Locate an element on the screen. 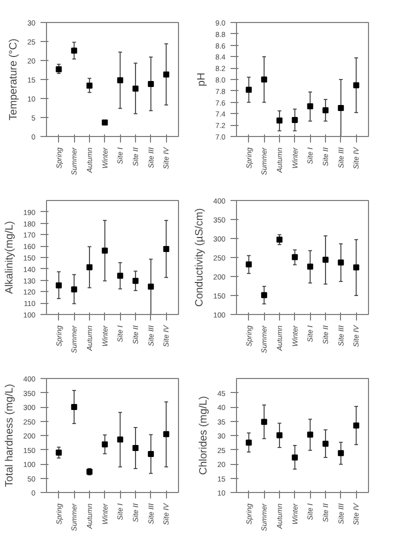 Image resolution: width=395 pixels, height=550 pixels. y-axis-title: Chlorides (mg/L) is located at coordinates (203, 435).